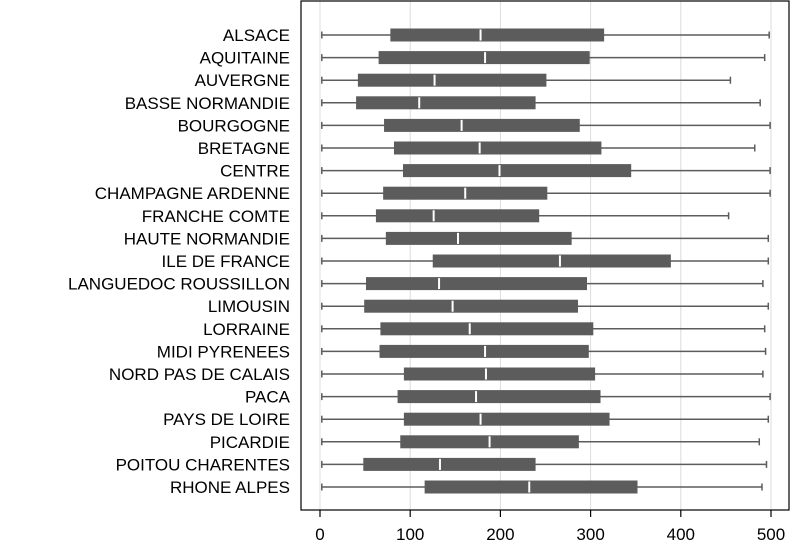 The width and height of the screenshot is (792, 549). What do you see at coordinates (255, 171) in the screenshot?
I see `category-label: CENTRE` at bounding box center [255, 171].